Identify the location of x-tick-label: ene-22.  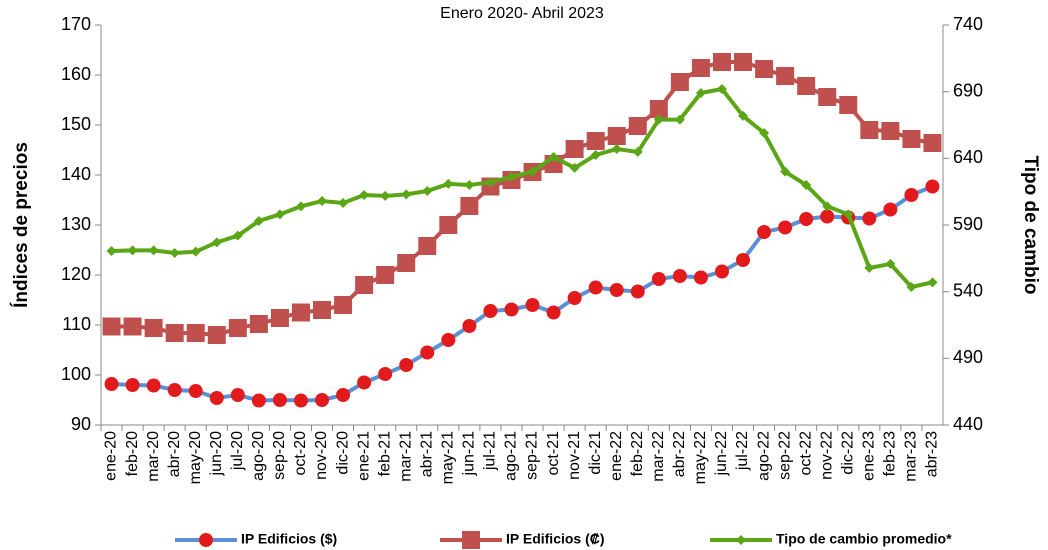
(616, 456).